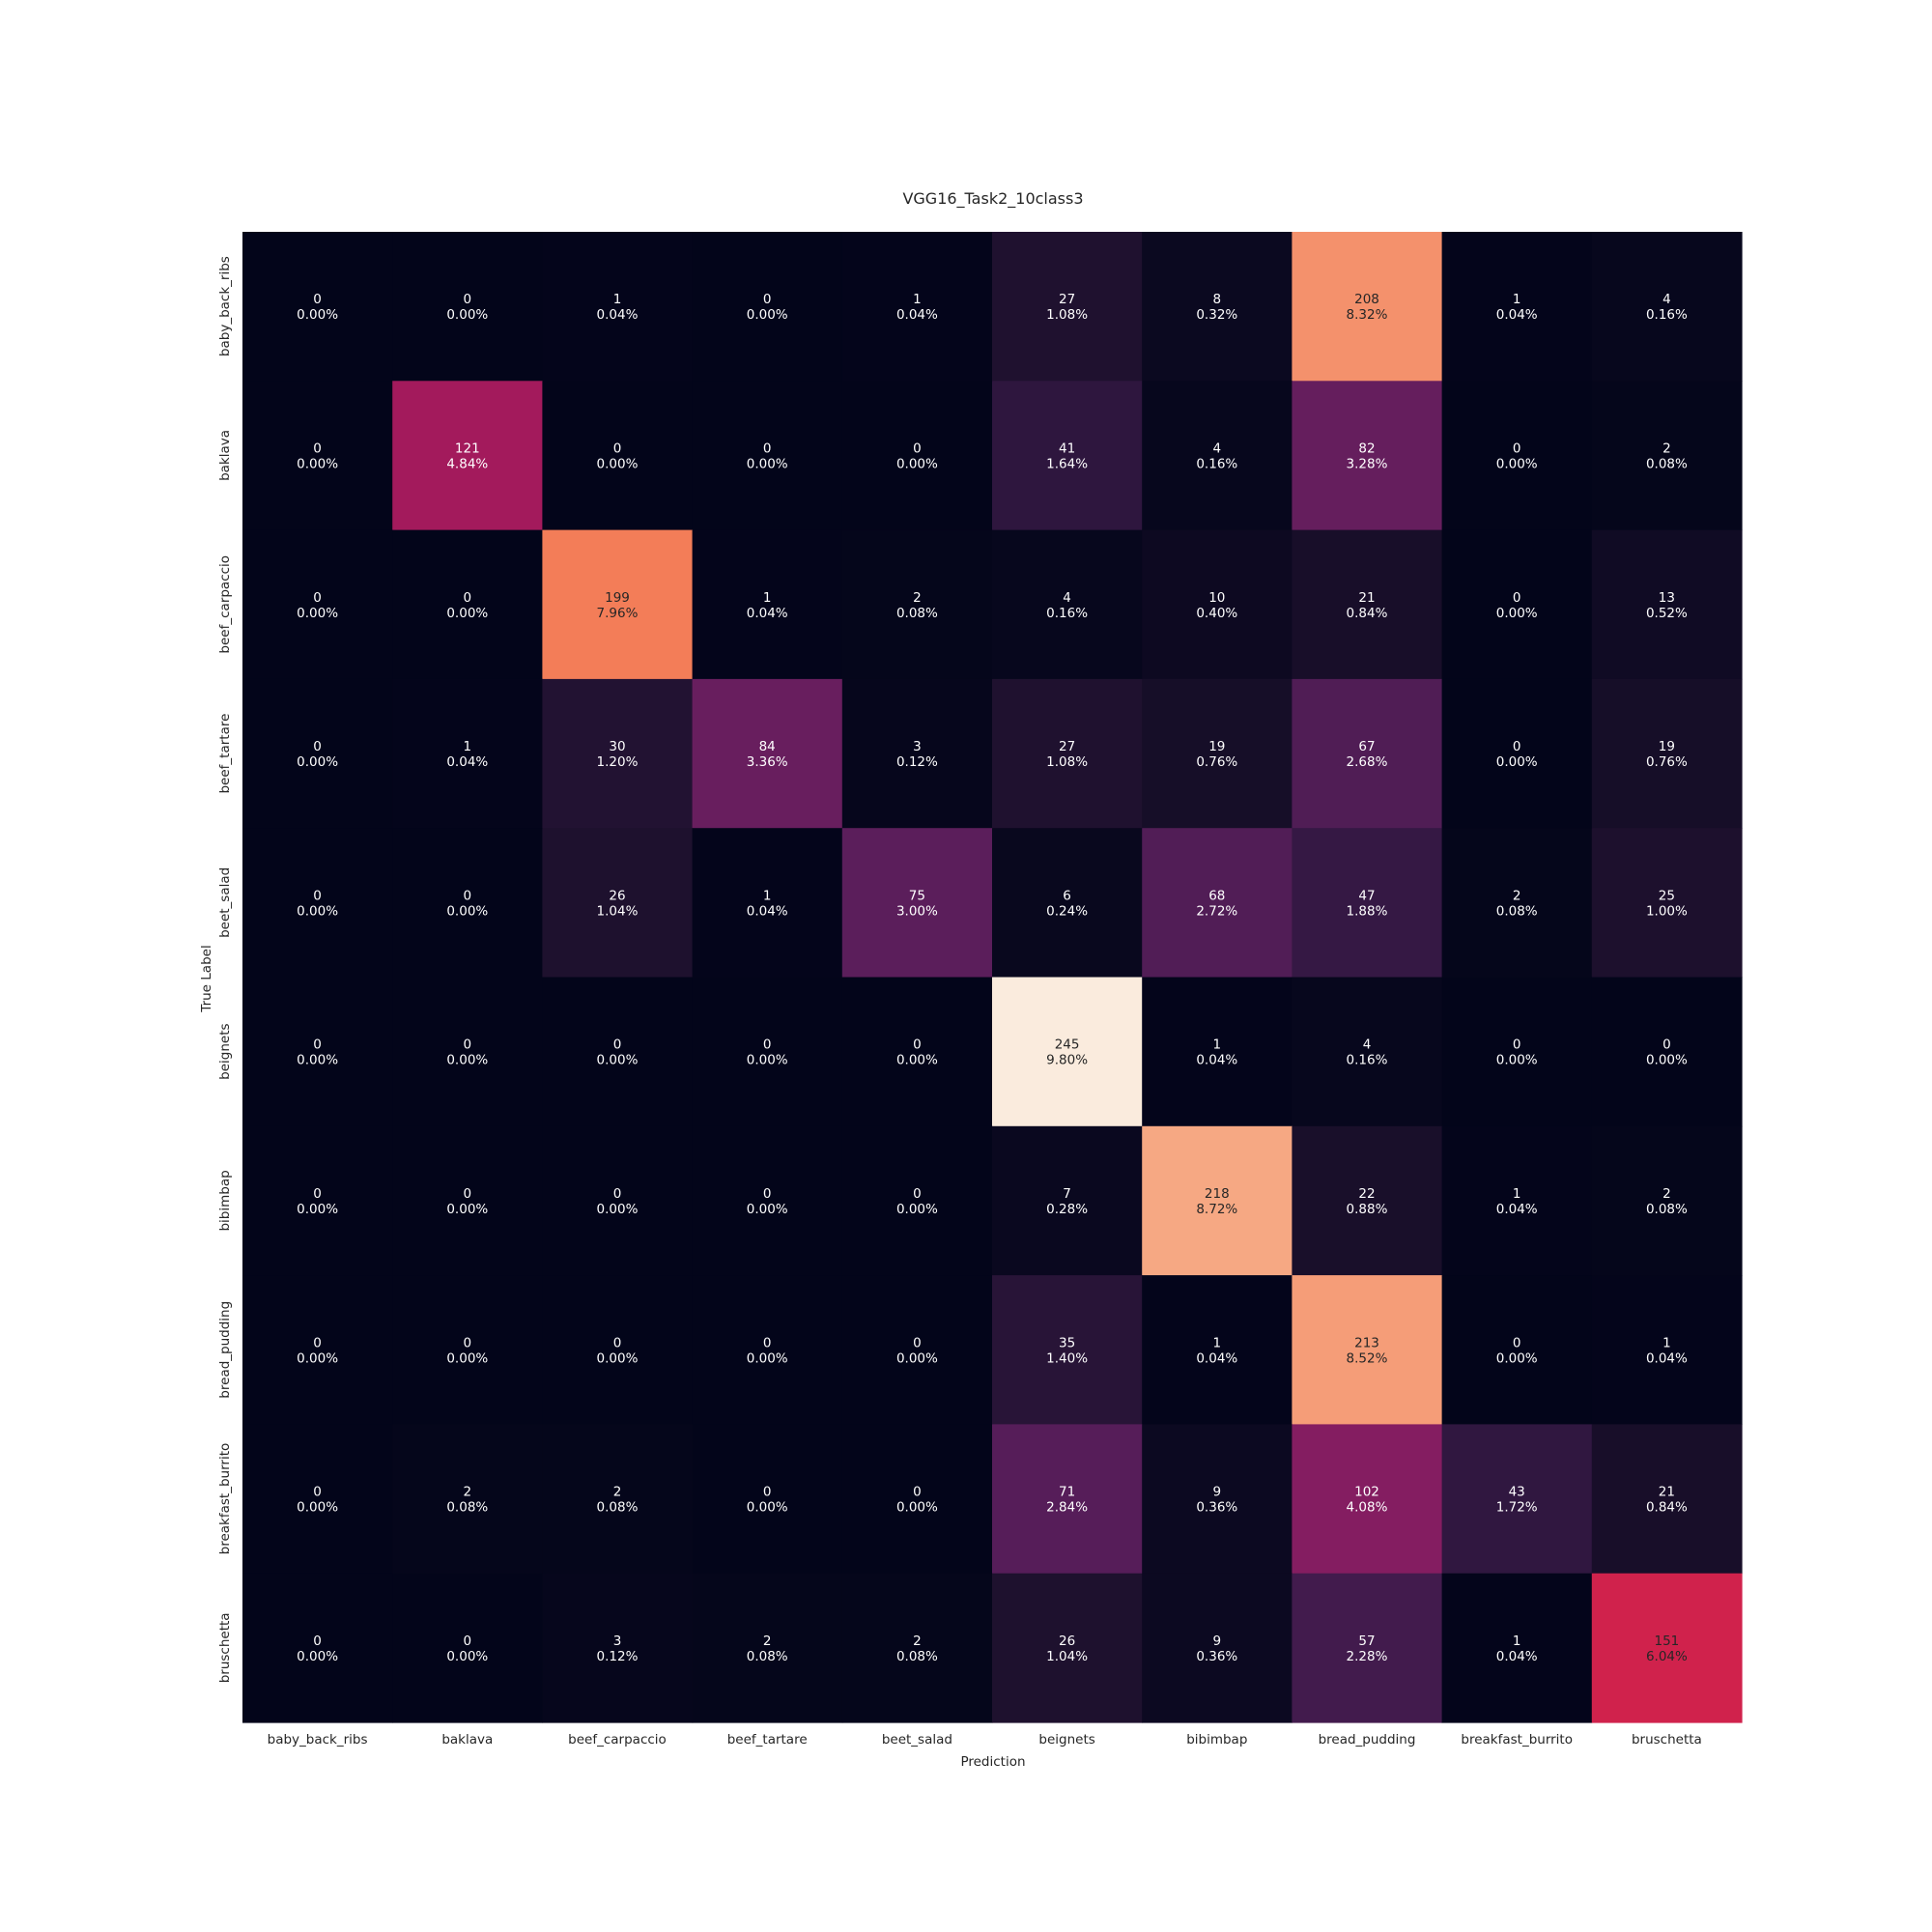 The image size is (1932, 1932). I want to click on x-tick-label: beef_tartare, so click(767, 1739).